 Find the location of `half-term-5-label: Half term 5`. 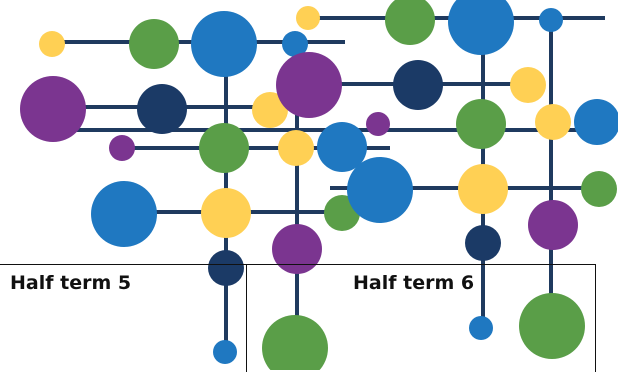

half-term-5-label: Half term 5 is located at coordinates (71, 283).